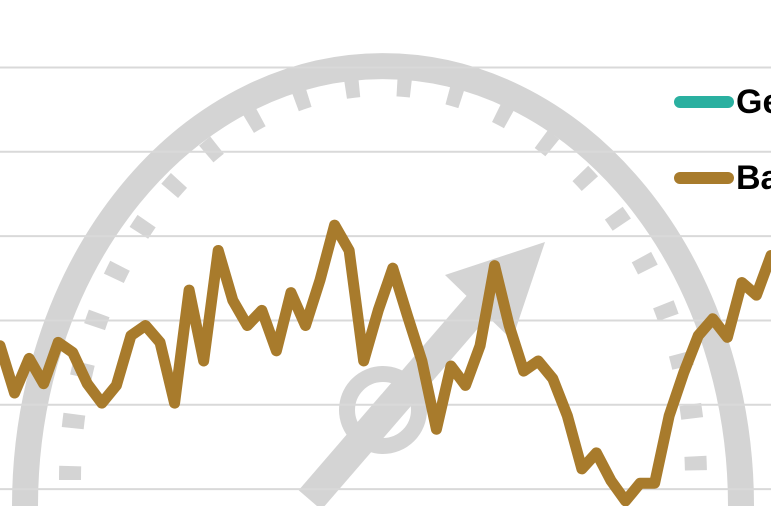 The height and width of the screenshot is (506, 771). Describe the element at coordinates (753, 102) in the screenshot. I see `legend-label: Ge` at that location.